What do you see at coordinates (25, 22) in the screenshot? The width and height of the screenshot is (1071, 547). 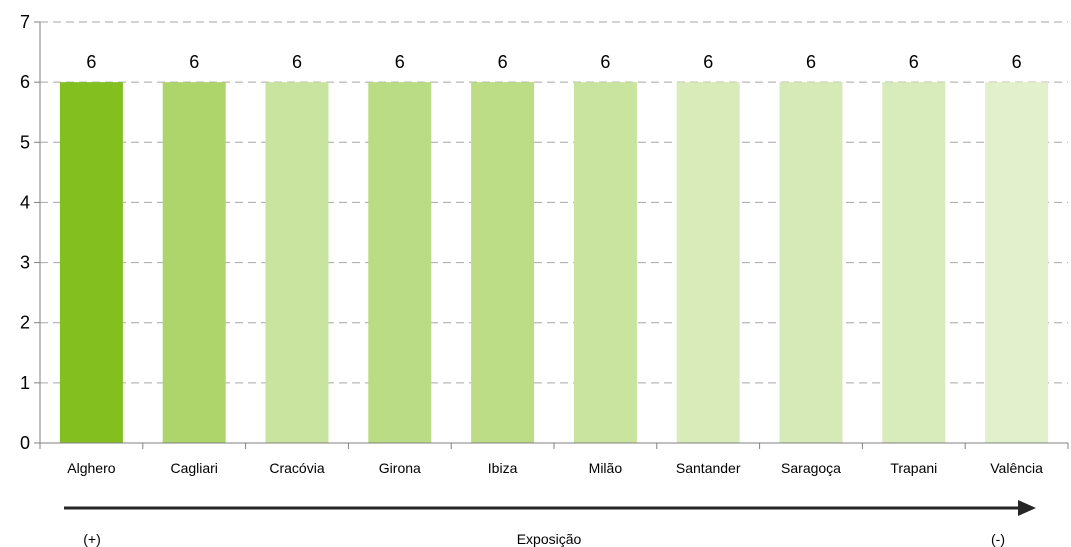 I see `y-tick-label: 7` at bounding box center [25, 22].